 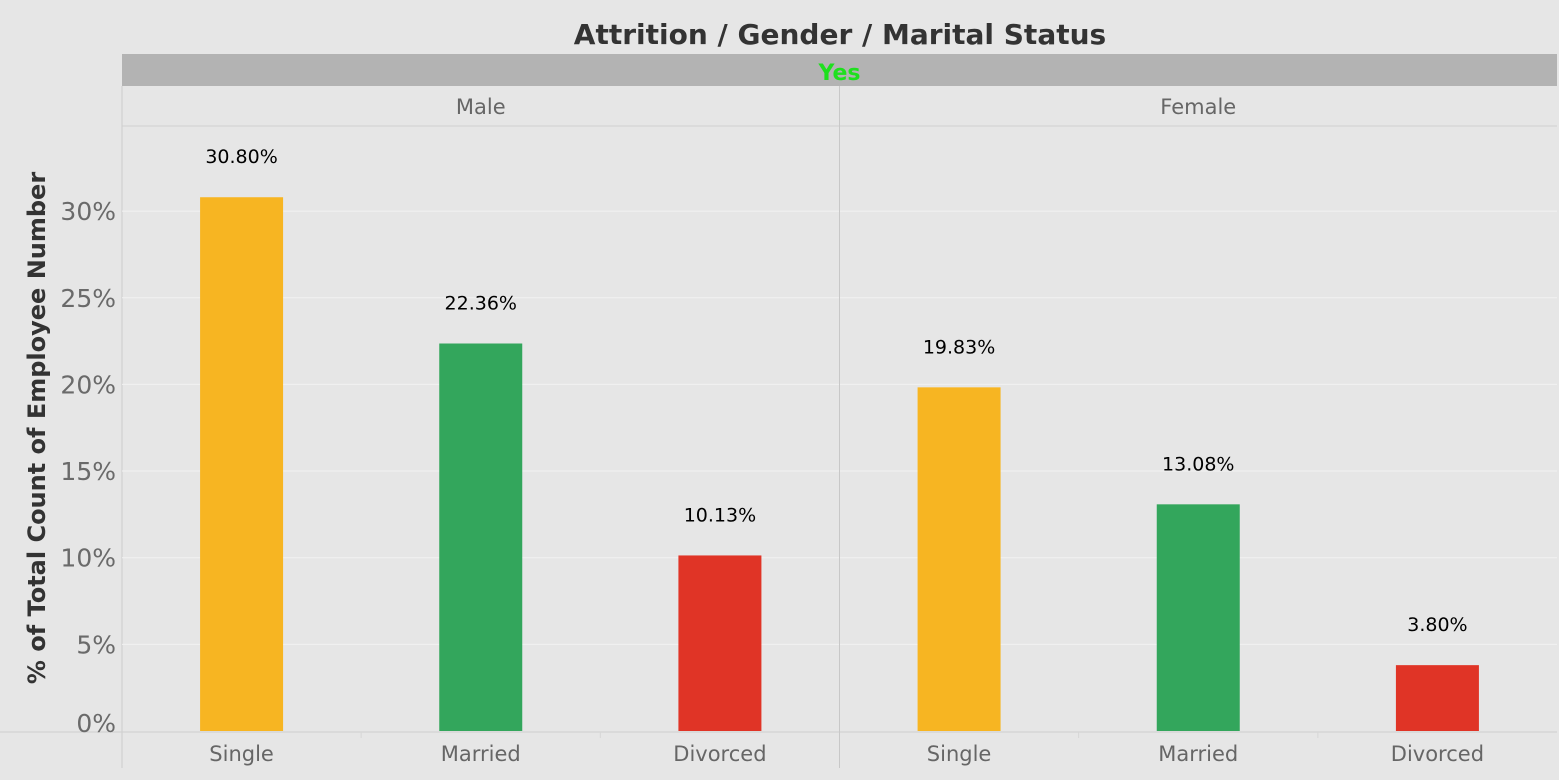 I want to click on facet-label-female: Female, so click(x=1198, y=107).